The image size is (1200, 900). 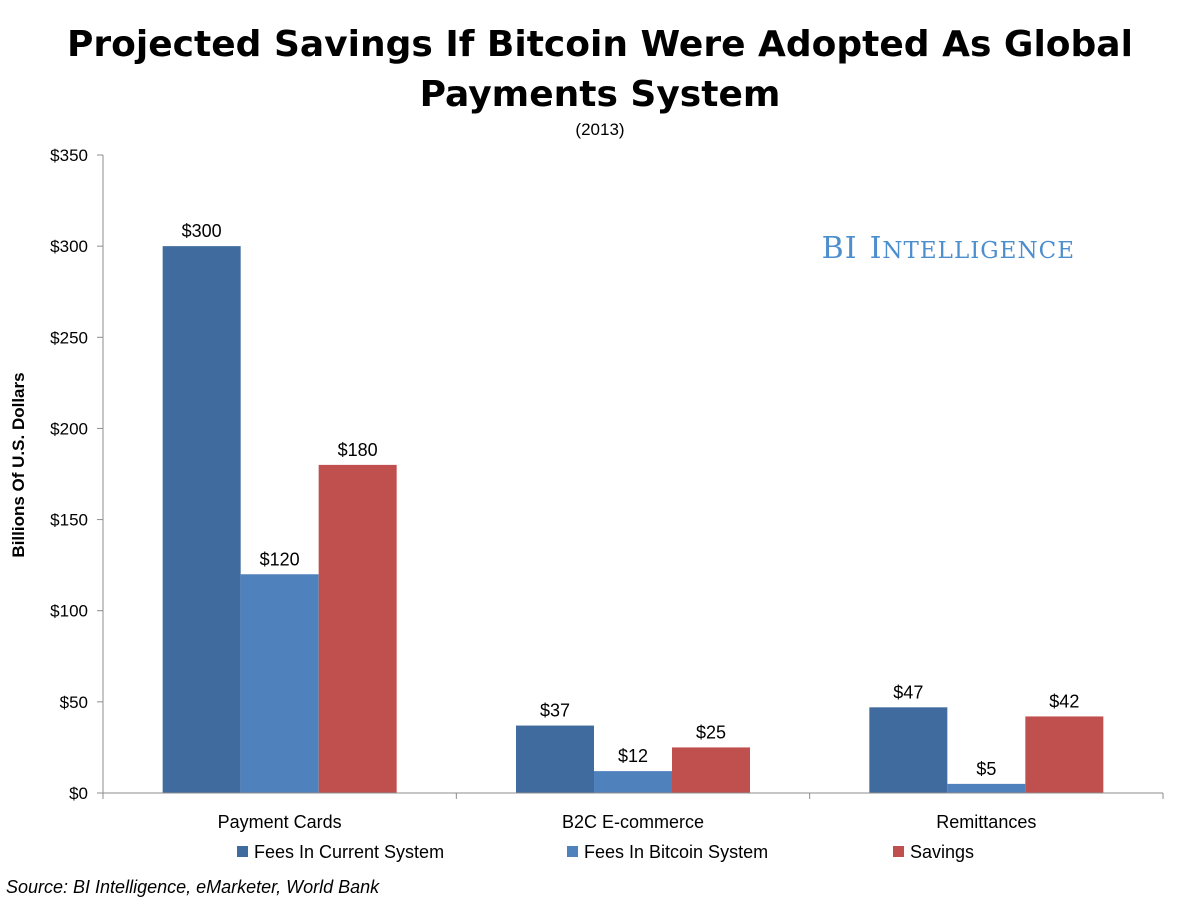 I want to click on x-category-label: Payment Cards, so click(x=280, y=822).